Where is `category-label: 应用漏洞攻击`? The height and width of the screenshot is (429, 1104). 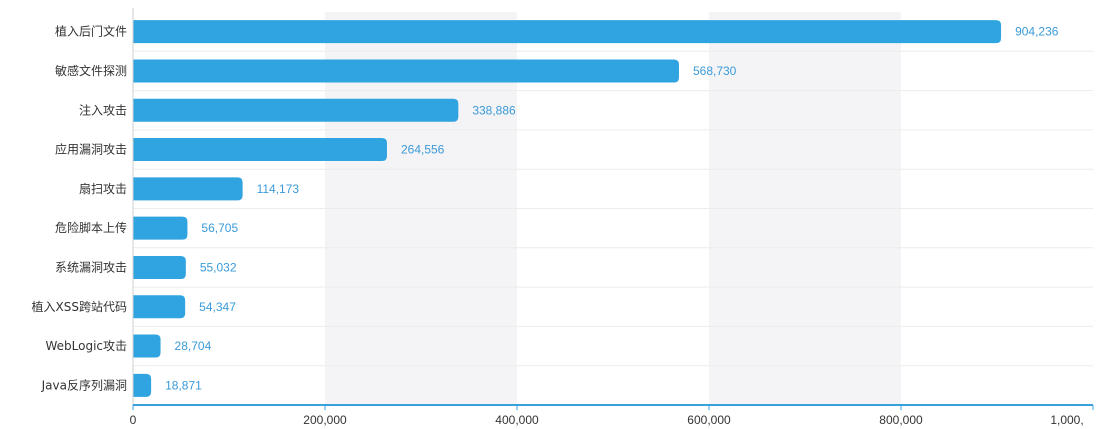
category-label: 应用漏洞攻击 is located at coordinates (91, 149).